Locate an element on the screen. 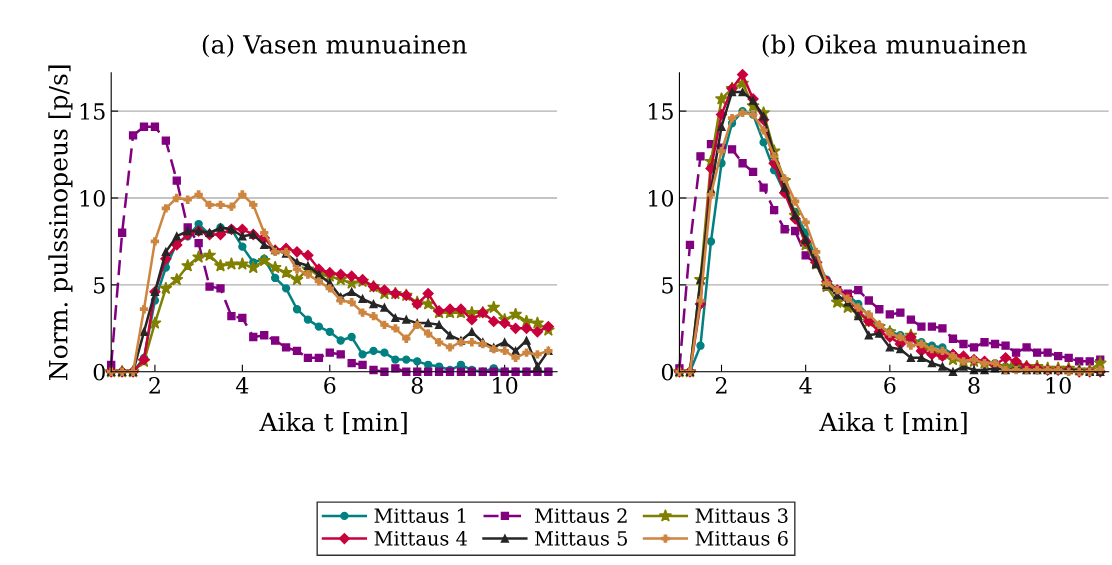 This screenshot has height=565, width=1112. legend-label: Mittaus 6 is located at coordinates (741, 538).